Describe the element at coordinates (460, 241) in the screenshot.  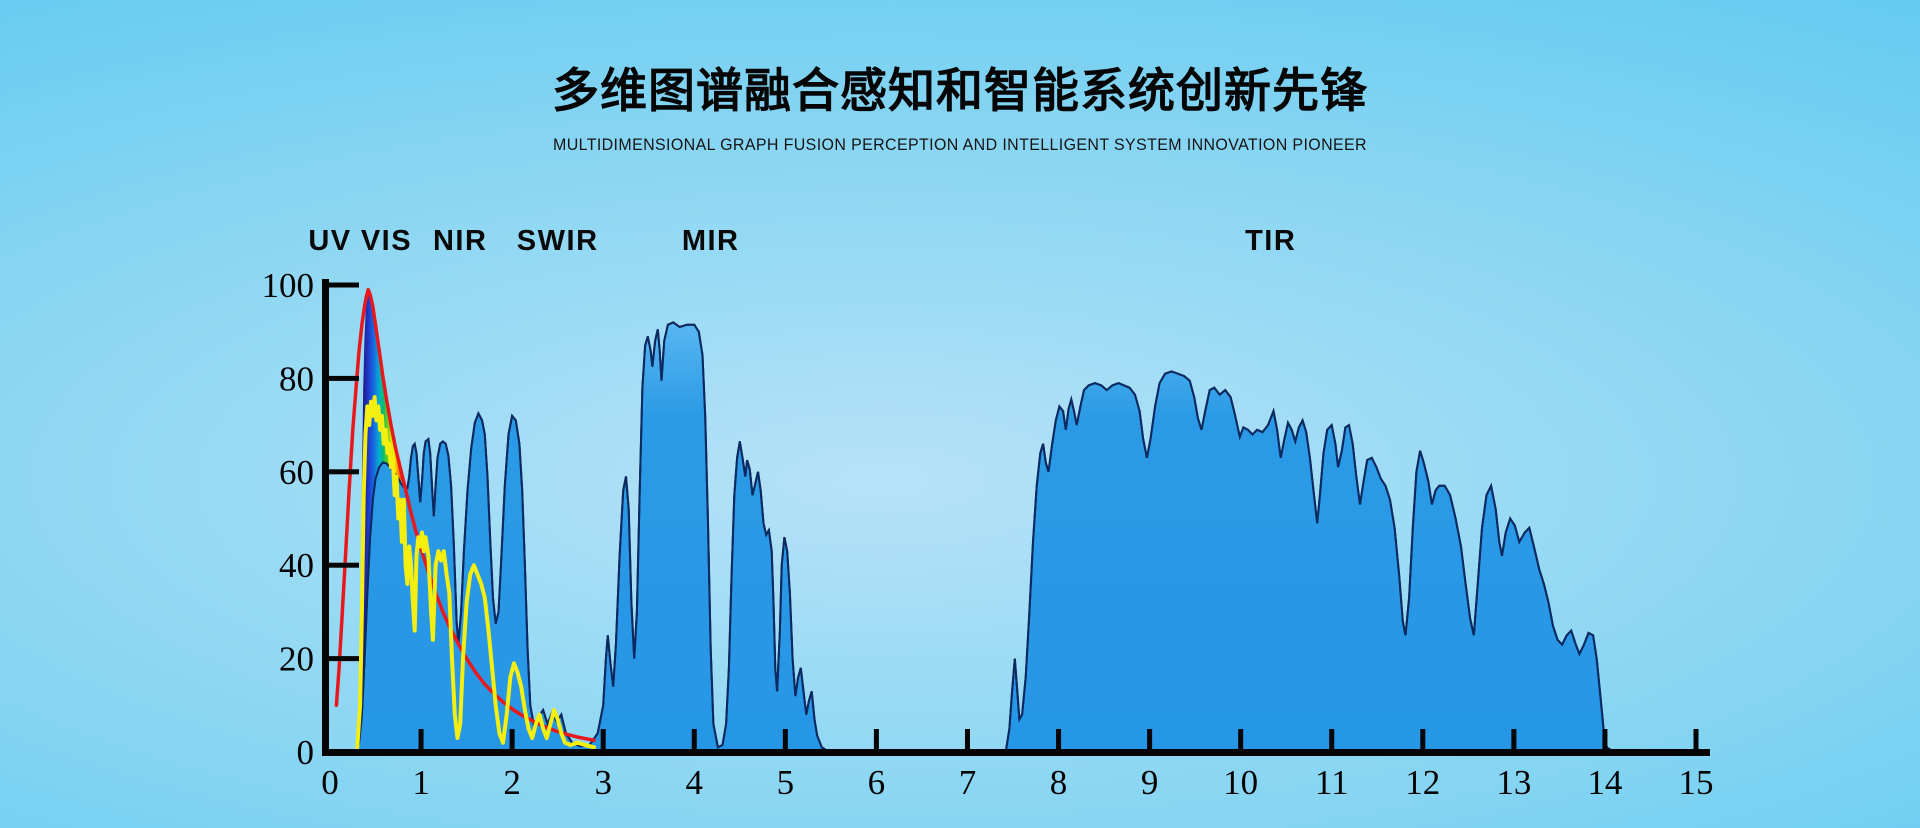
I see `band-label-nir: NIR` at that location.